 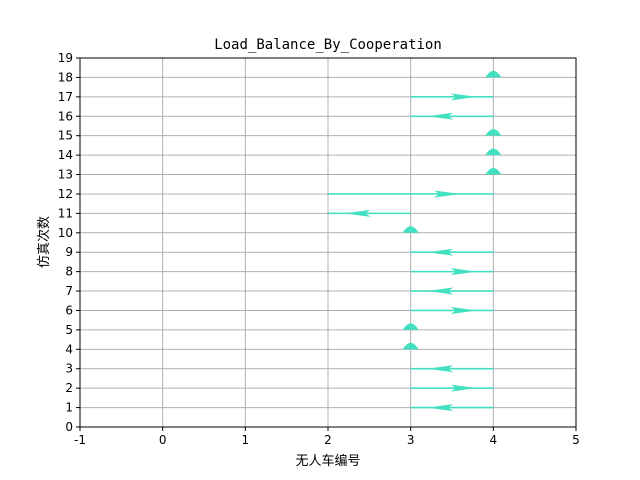 What do you see at coordinates (69, 310) in the screenshot?
I see `y-tick-label: 6` at bounding box center [69, 310].